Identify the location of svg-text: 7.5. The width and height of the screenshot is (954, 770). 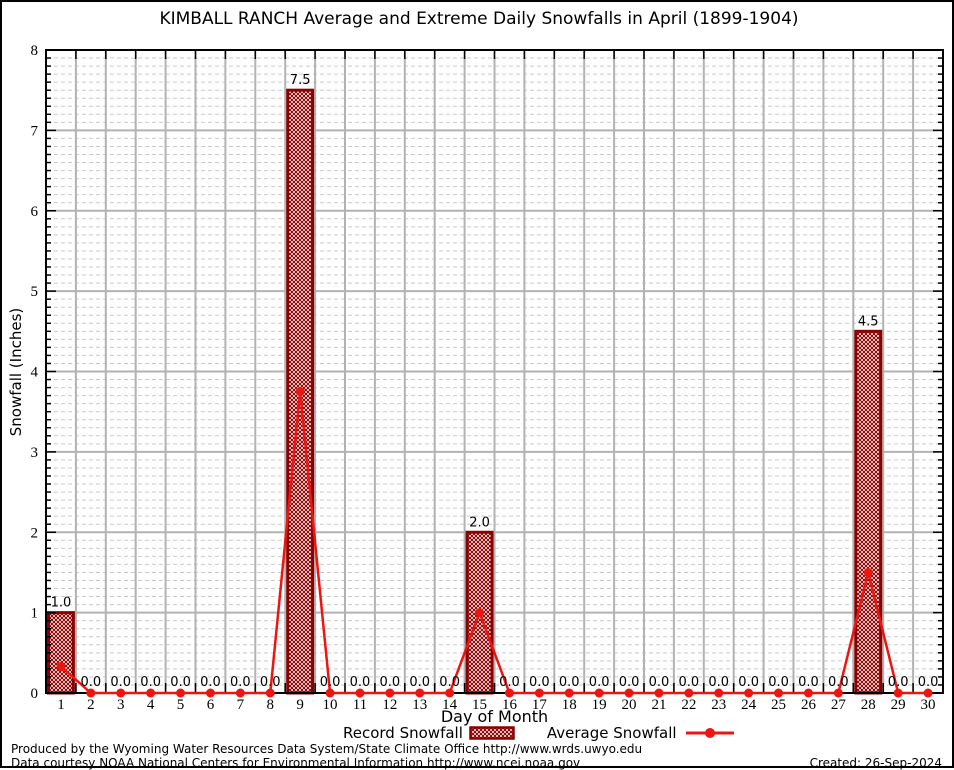
(300, 80).